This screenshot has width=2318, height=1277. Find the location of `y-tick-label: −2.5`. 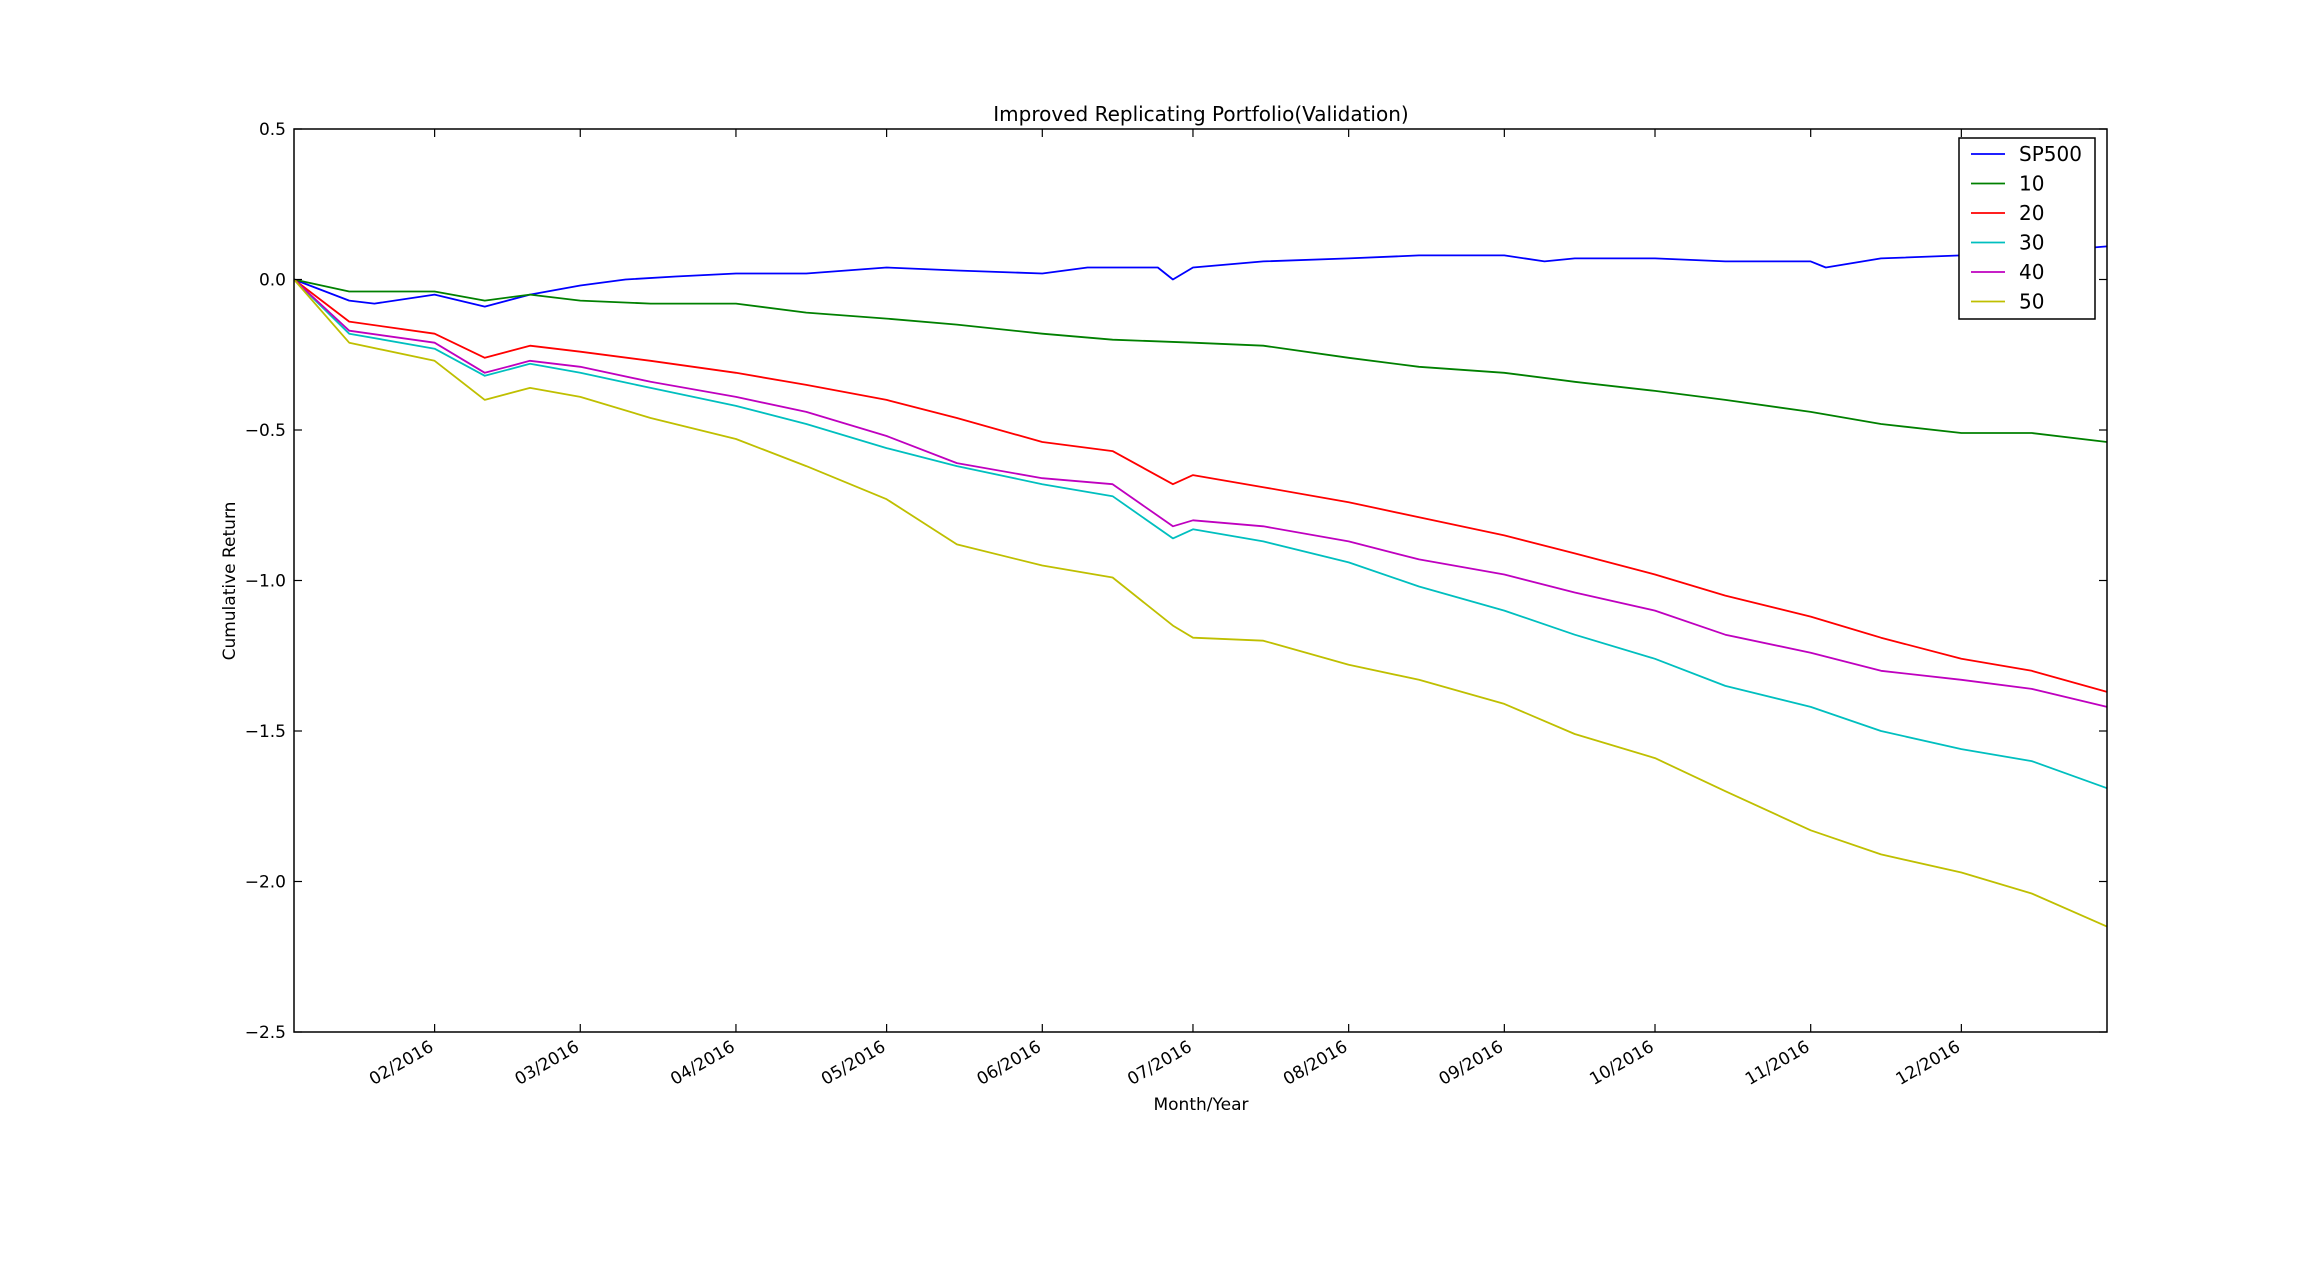

y-tick-label: −2.5 is located at coordinates (265, 1033).